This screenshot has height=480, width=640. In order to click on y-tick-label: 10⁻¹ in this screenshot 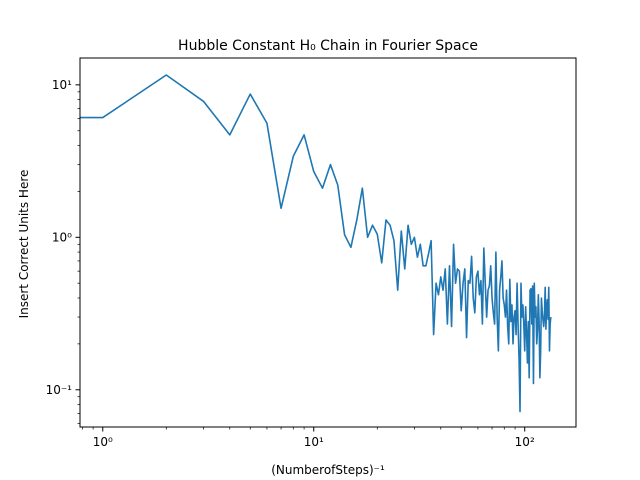, I will do `click(59, 390)`.